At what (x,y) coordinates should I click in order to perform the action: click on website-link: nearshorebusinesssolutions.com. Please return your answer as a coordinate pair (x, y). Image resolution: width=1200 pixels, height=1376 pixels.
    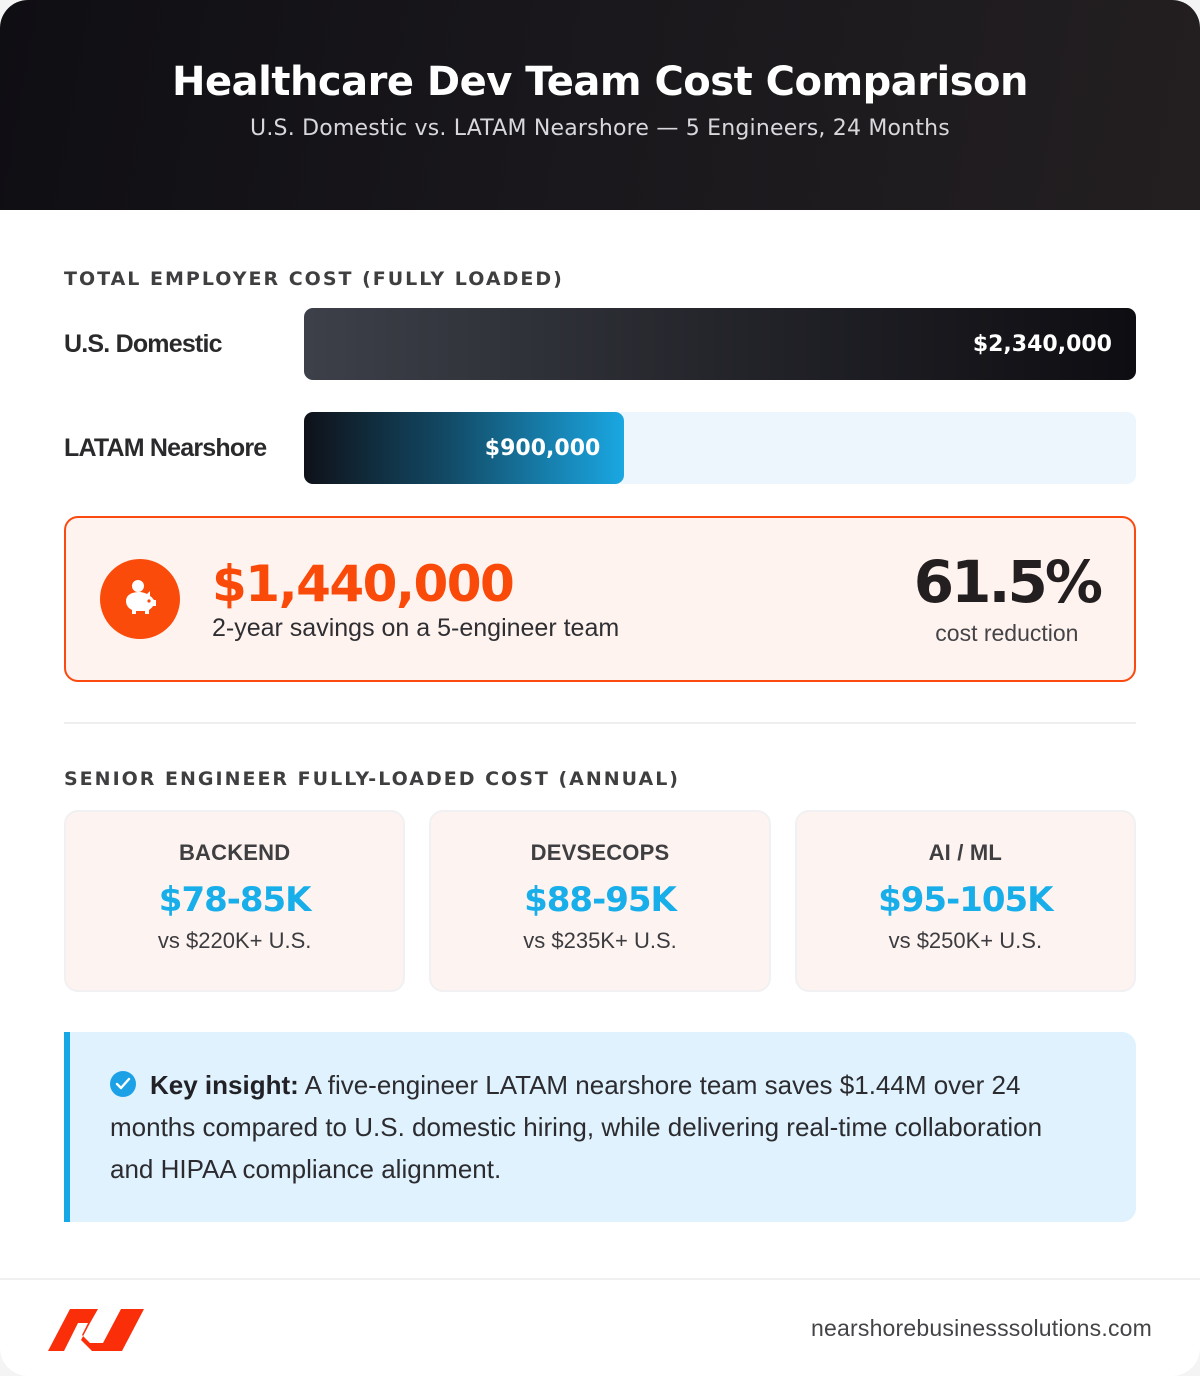
    Looking at the image, I should click on (981, 1327).